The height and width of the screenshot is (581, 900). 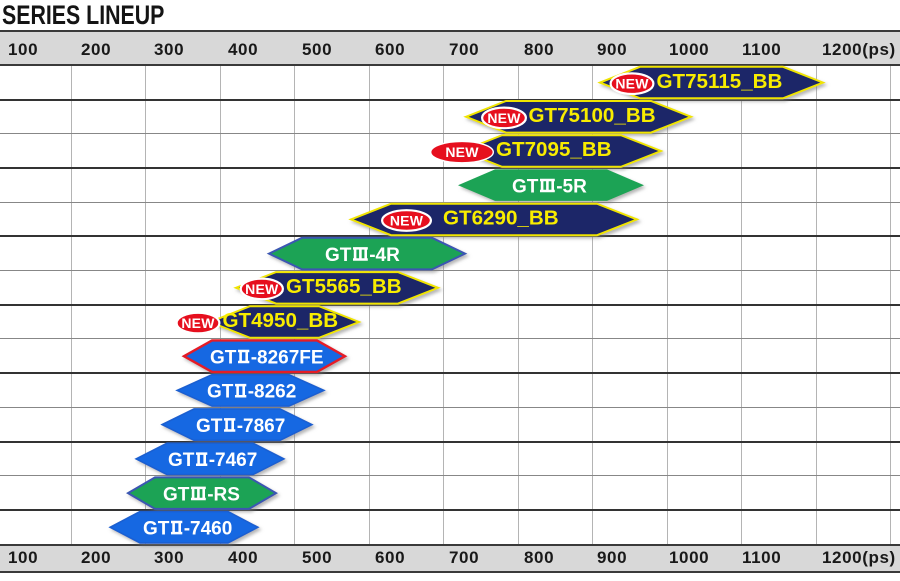 I want to click on svg-text: GT6290_BB, so click(x=501, y=218).